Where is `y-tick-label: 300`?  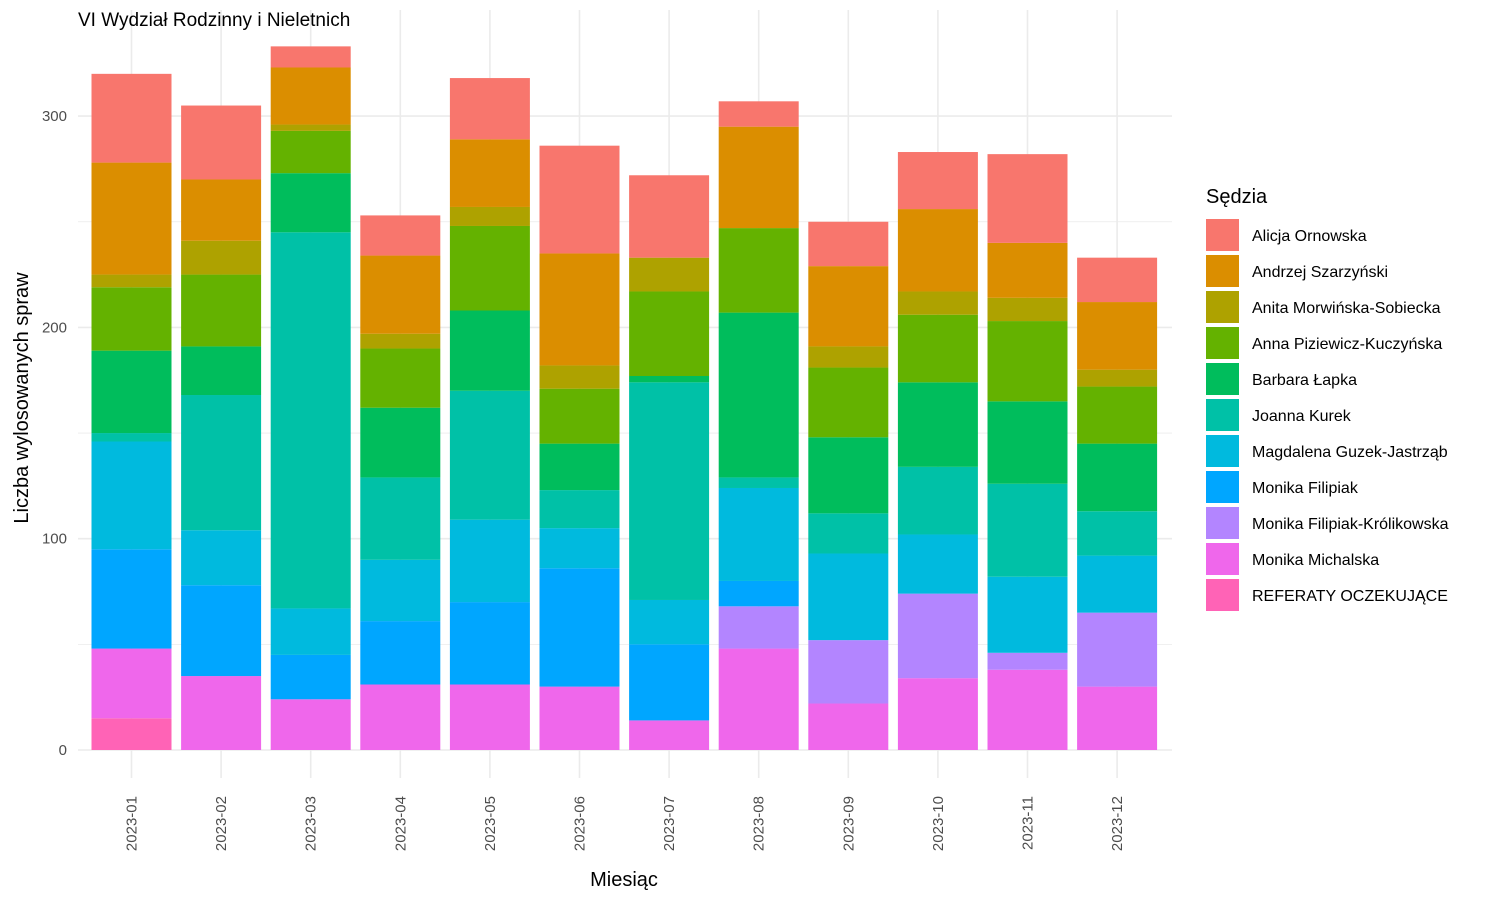
y-tick-label: 300 is located at coordinates (54, 116).